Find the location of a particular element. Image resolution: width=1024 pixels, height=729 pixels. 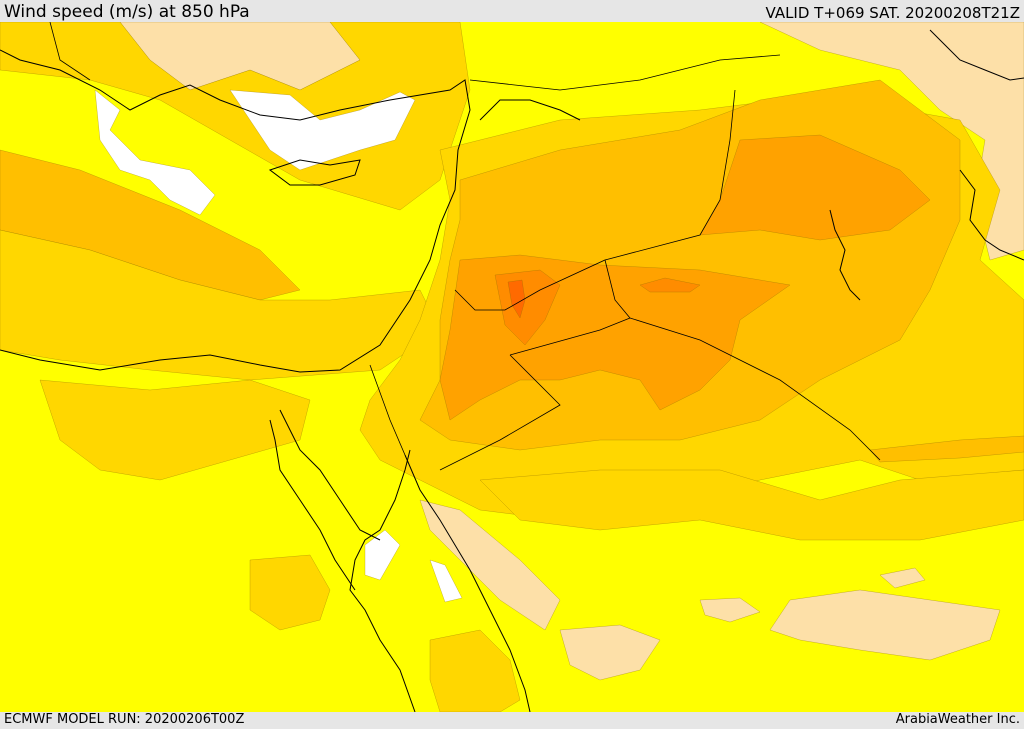

field-white-turkey-east is located at coordinates (322, 130).